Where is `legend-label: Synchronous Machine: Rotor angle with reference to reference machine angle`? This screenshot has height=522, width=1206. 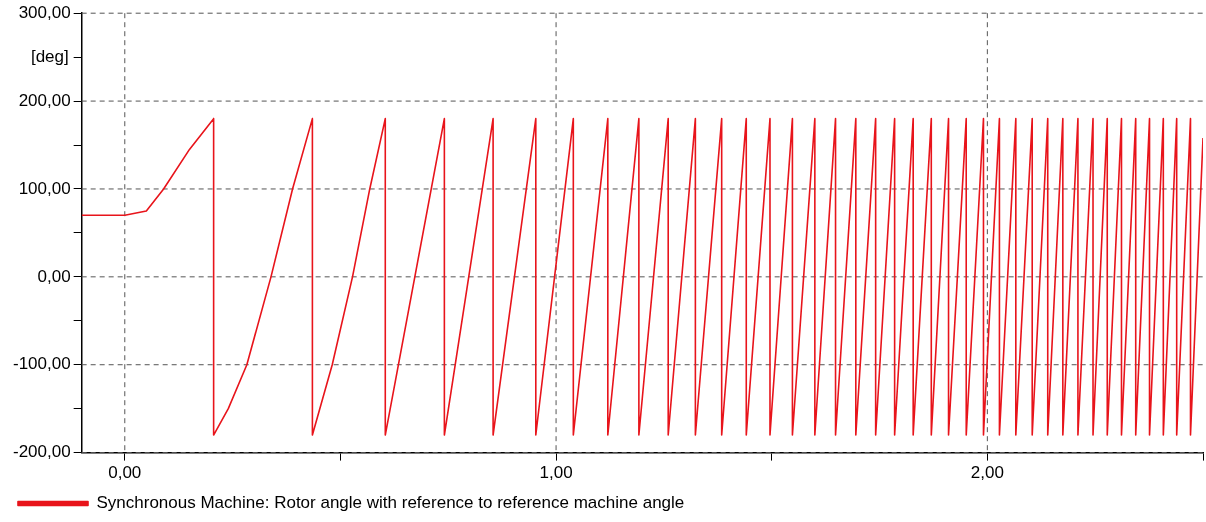
legend-label: Synchronous Machine: Rotor angle with reference to reference machine angle is located at coordinates (390, 503).